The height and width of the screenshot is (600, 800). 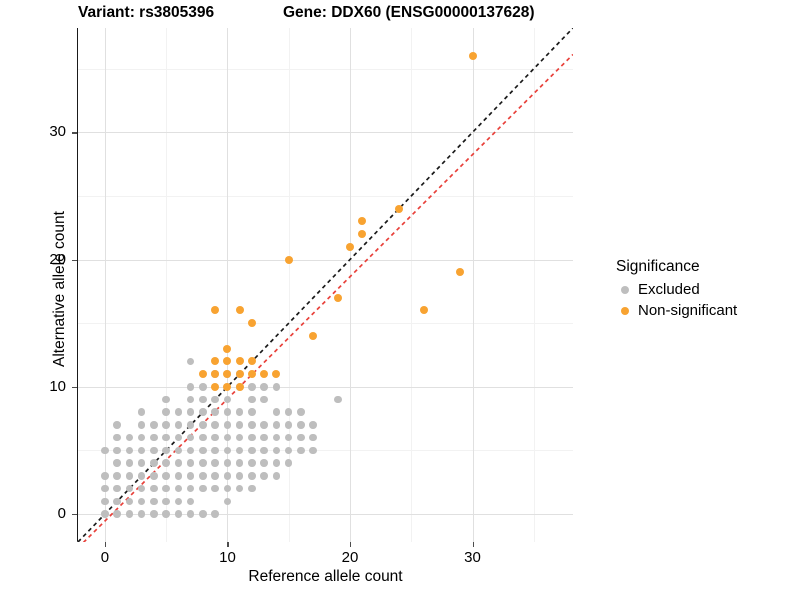 I want to click on non-significant-dot-icon, so click(x=625, y=311).